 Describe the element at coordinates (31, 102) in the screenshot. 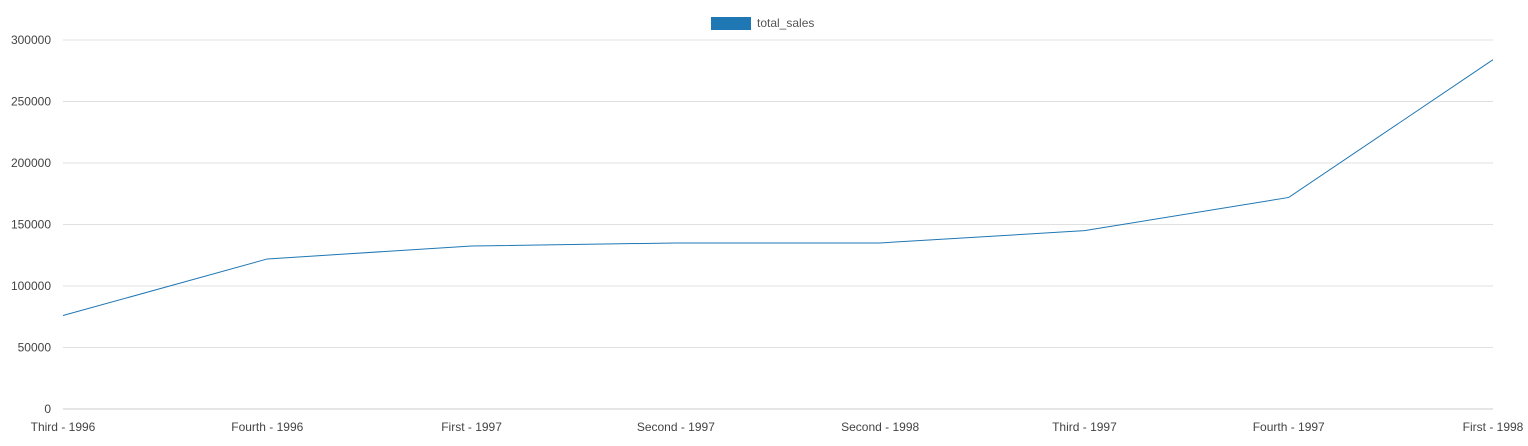

I see `y-tick-label: 250000` at that location.